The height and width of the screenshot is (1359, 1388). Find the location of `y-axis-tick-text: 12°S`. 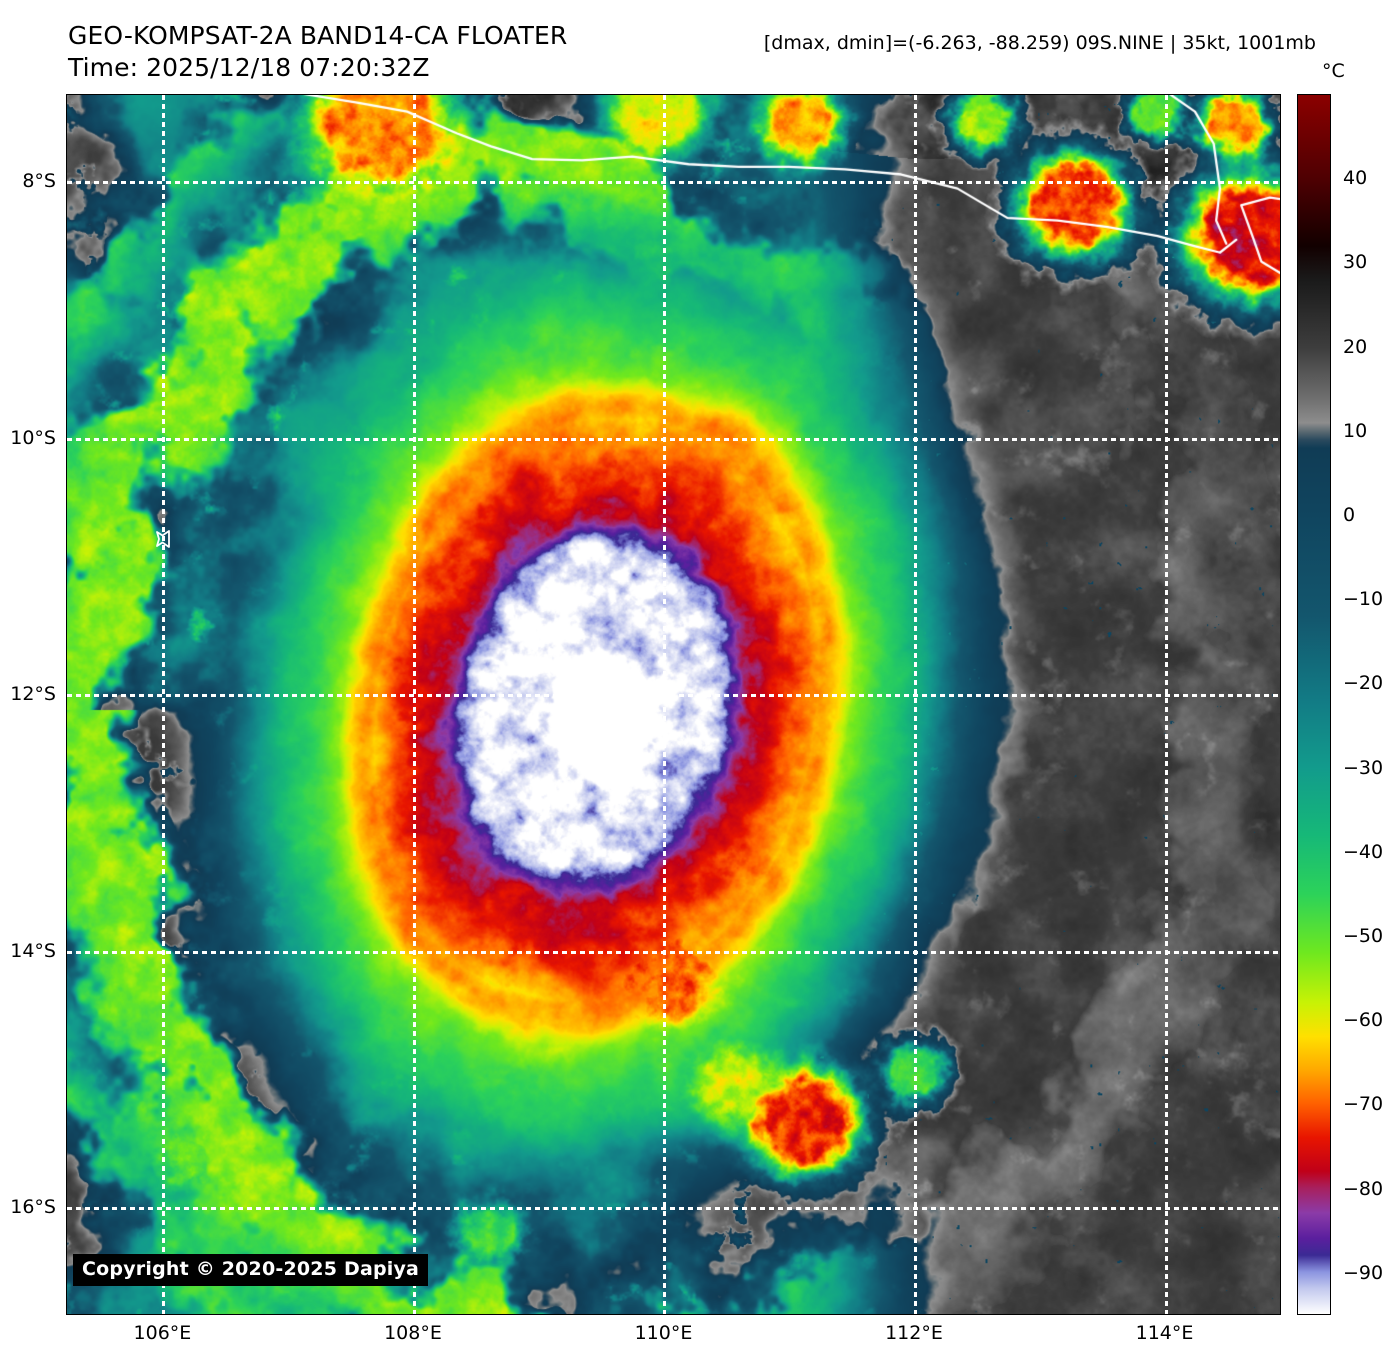

y-axis-tick-text: 12°S is located at coordinates (33, 694).